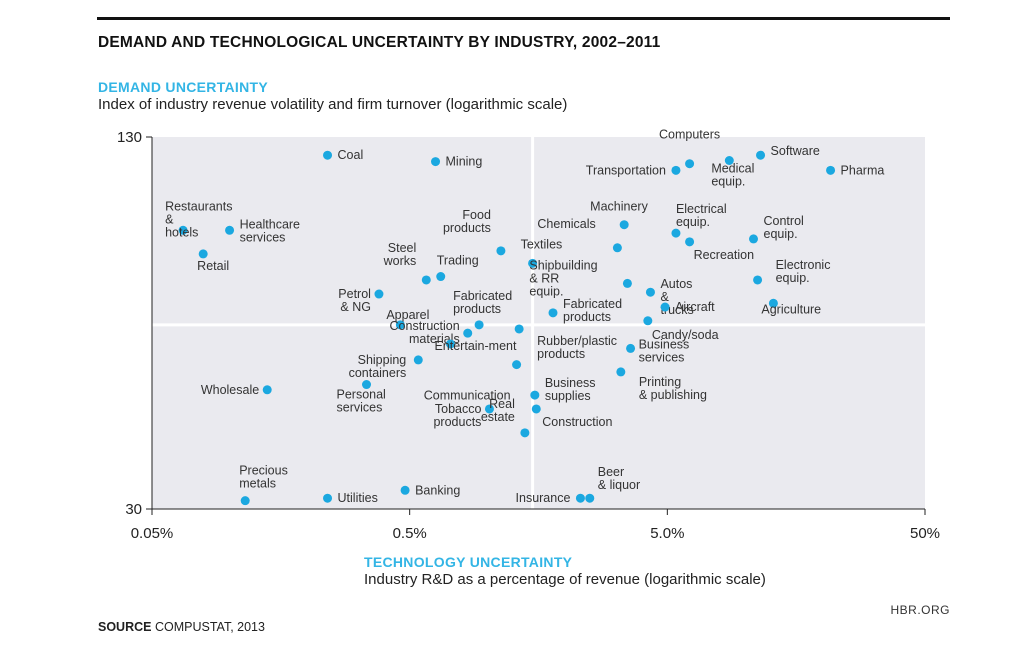 Image resolution: width=1025 pixels, height=656 pixels. Describe the element at coordinates (523, 18) in the screenshot. I see `top-rule` at that location.